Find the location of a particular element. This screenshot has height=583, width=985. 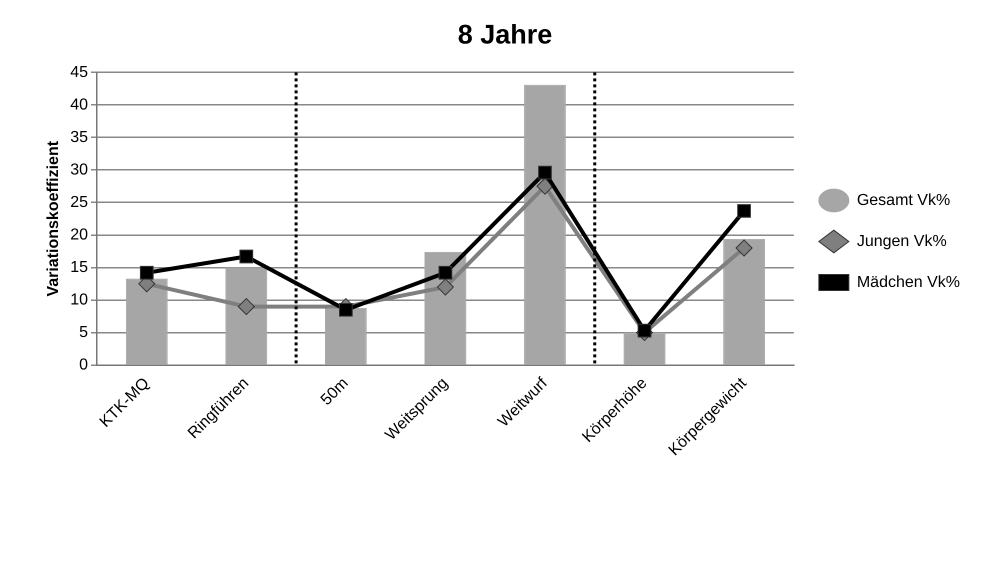

y-tick-label: 45 is located at coordinates (79, 72).